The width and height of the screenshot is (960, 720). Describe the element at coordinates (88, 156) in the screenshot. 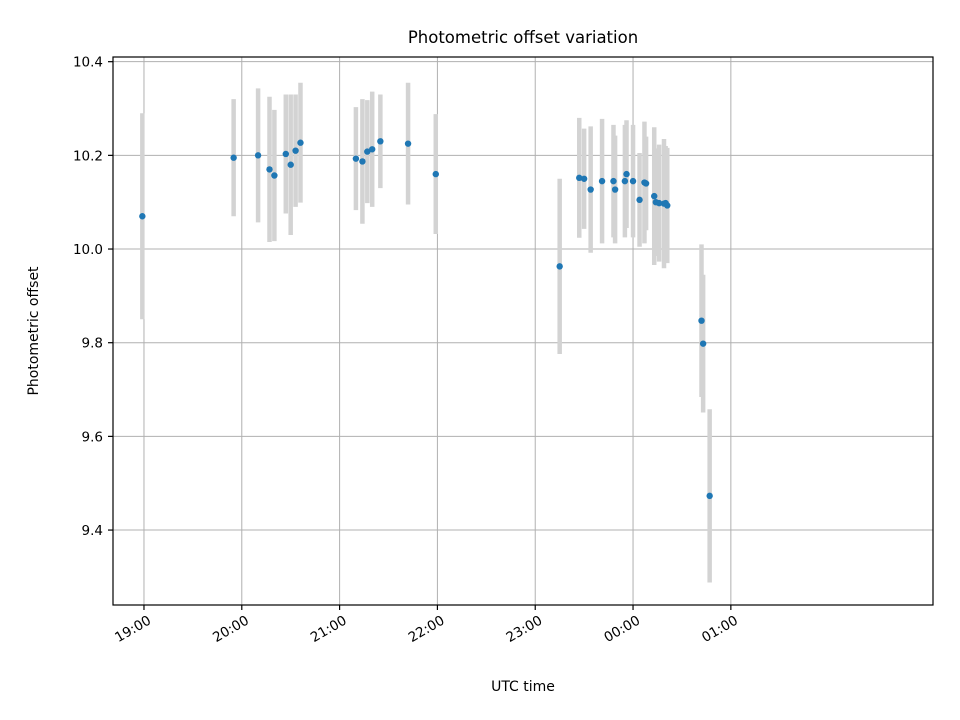

I see `y-tick-label: 10.2` at that location.